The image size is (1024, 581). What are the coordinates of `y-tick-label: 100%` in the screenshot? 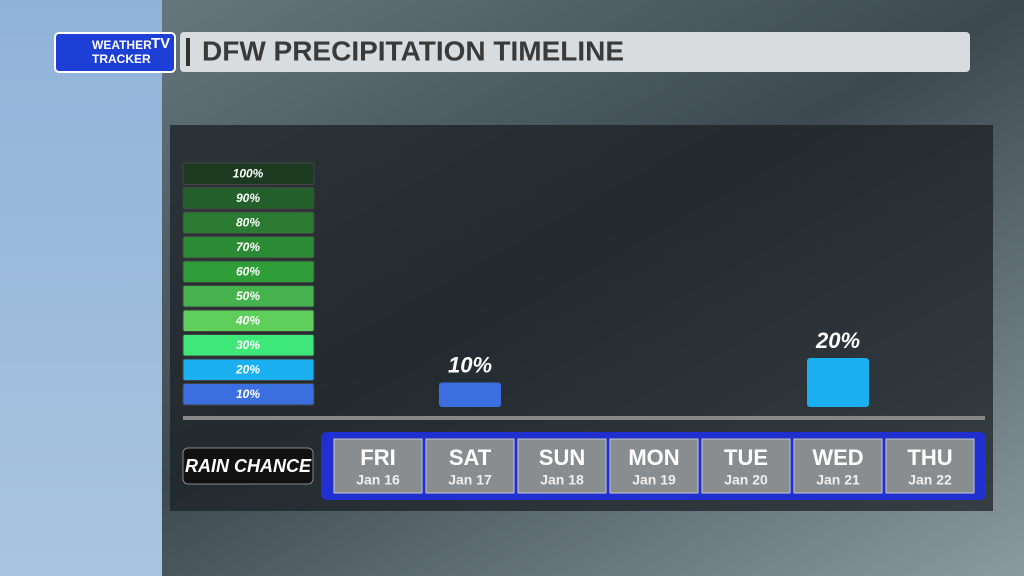 It's located at (248, 173).